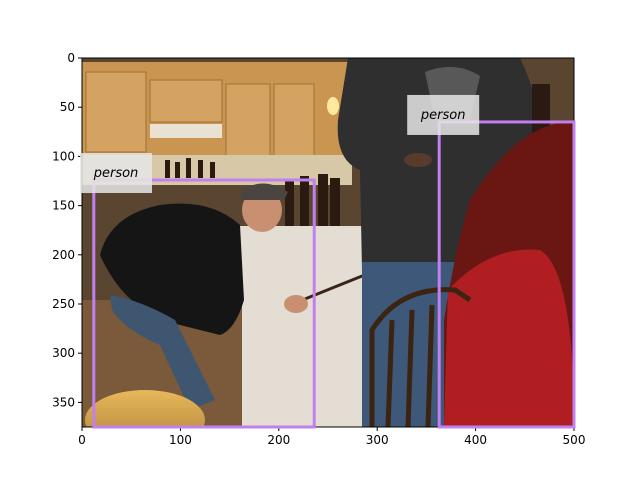 The width and height of the screenshot is (640, 480). I want to click on range-hood, so click(186, 131).